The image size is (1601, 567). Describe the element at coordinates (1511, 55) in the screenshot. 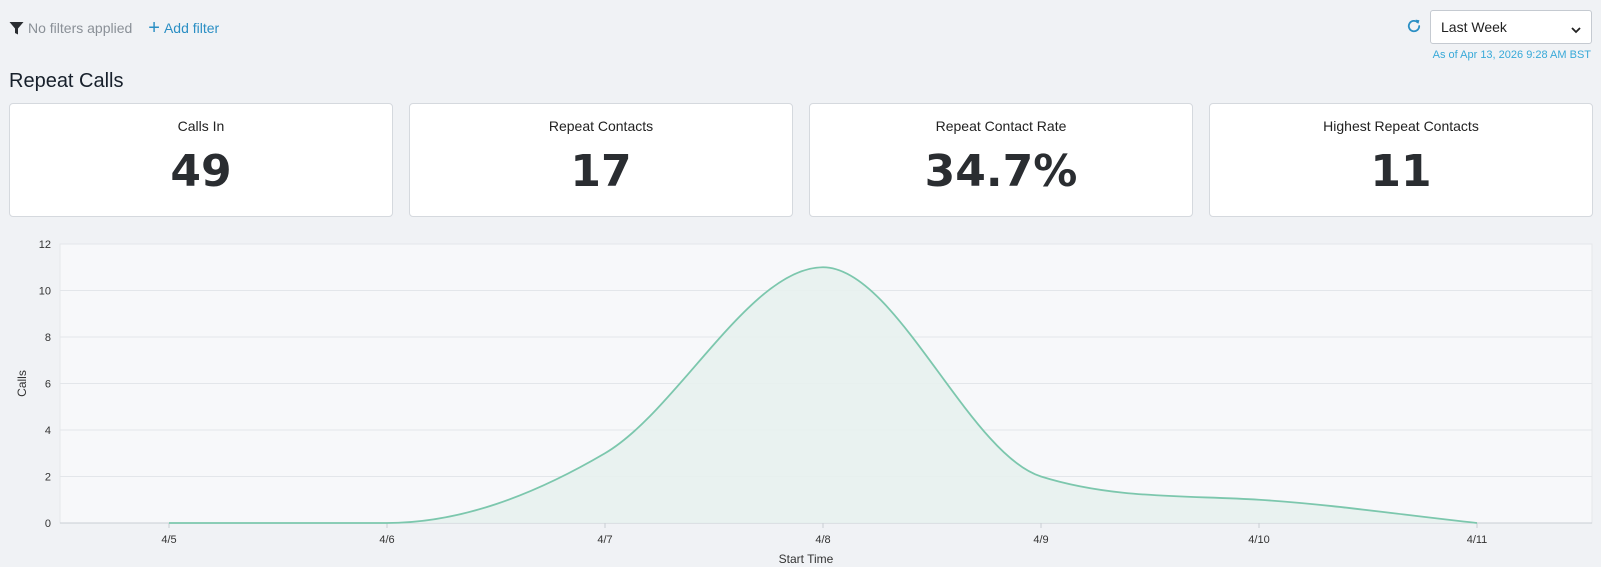

I see `as-of-timestamp: As of Apr 13, 2026 9:28 AM BST` at that location.